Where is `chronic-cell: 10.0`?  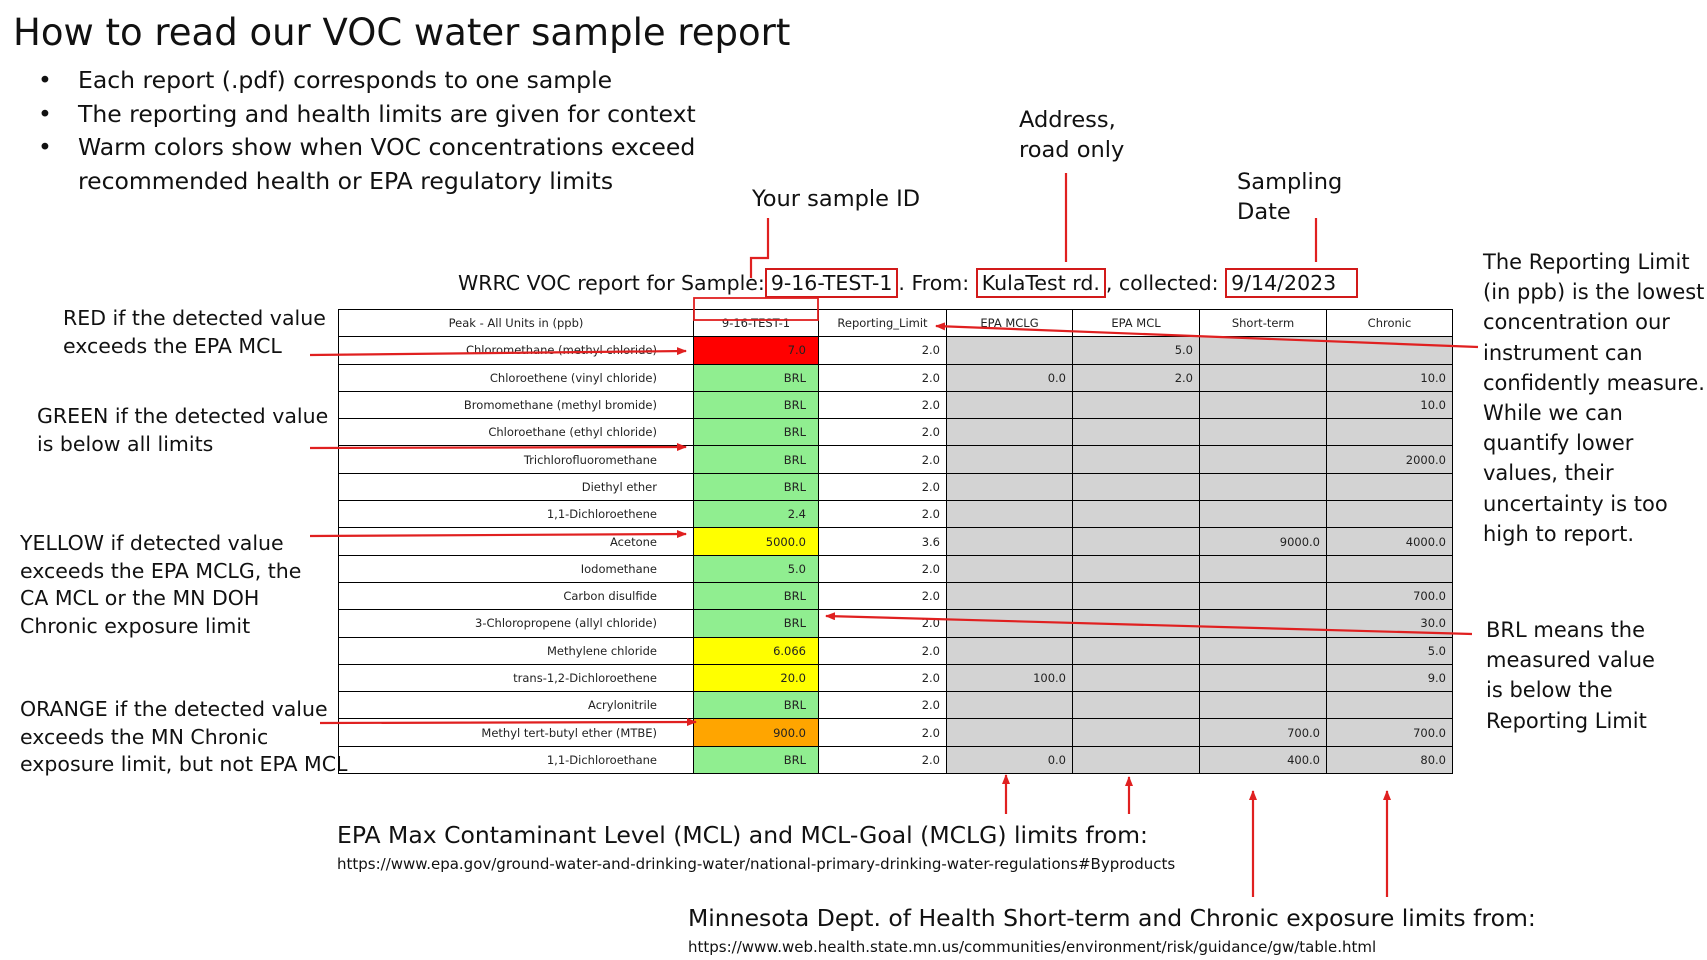 chronic-cell: 10.0 is located at coordinates (1389, 377).